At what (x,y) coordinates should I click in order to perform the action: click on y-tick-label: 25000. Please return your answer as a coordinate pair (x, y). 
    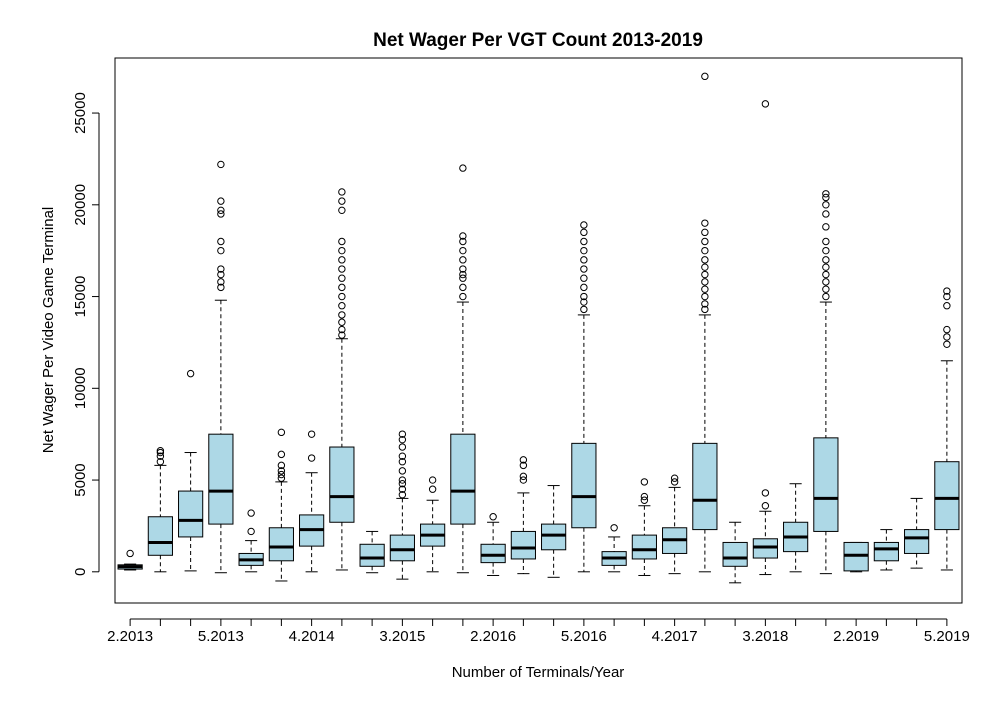
    Looking at the image, I should click on (80, 113).